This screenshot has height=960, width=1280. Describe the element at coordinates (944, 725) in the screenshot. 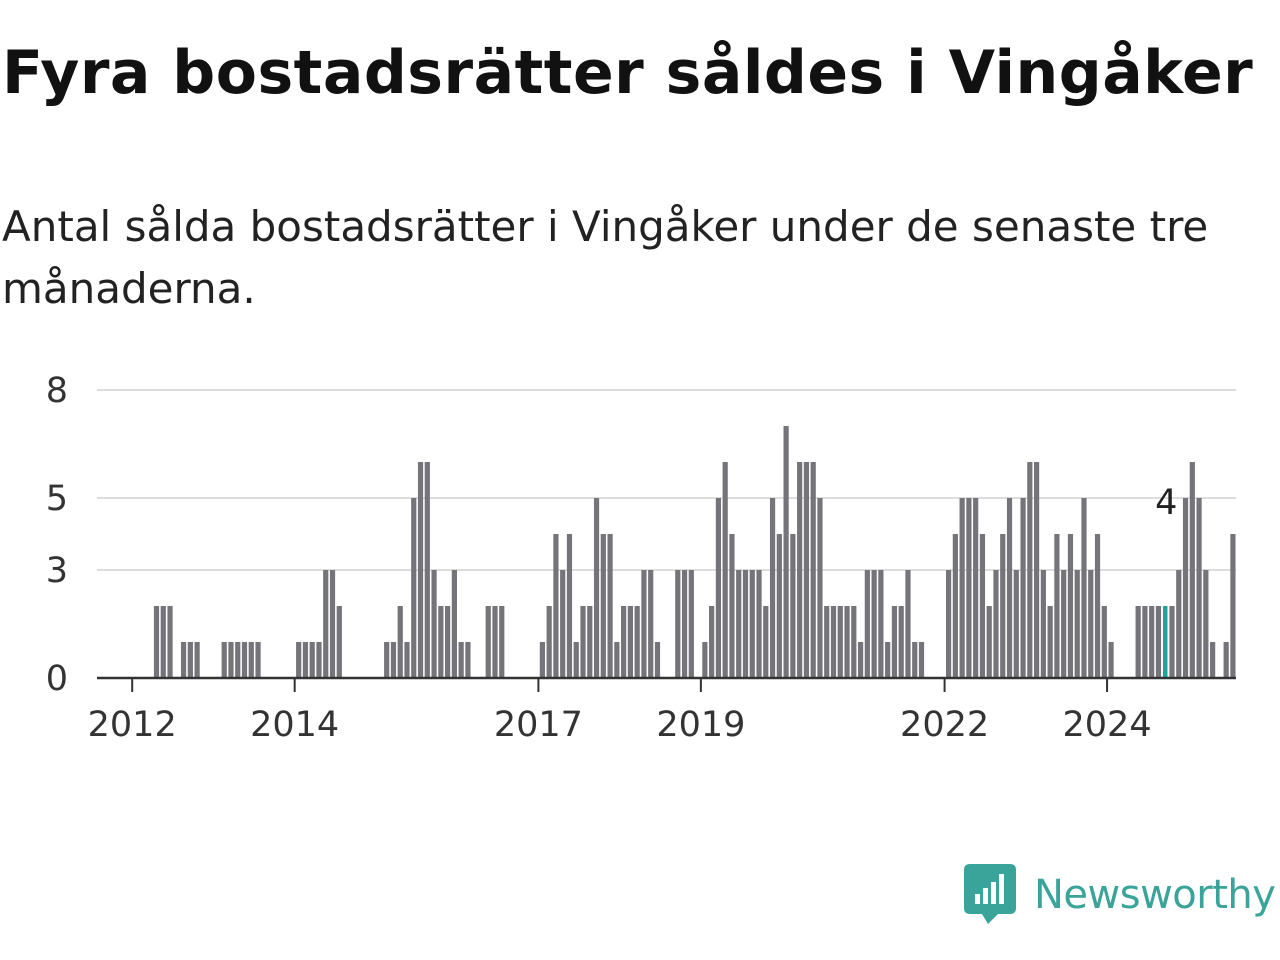

I see `x-tick-label: 2022` at that location.